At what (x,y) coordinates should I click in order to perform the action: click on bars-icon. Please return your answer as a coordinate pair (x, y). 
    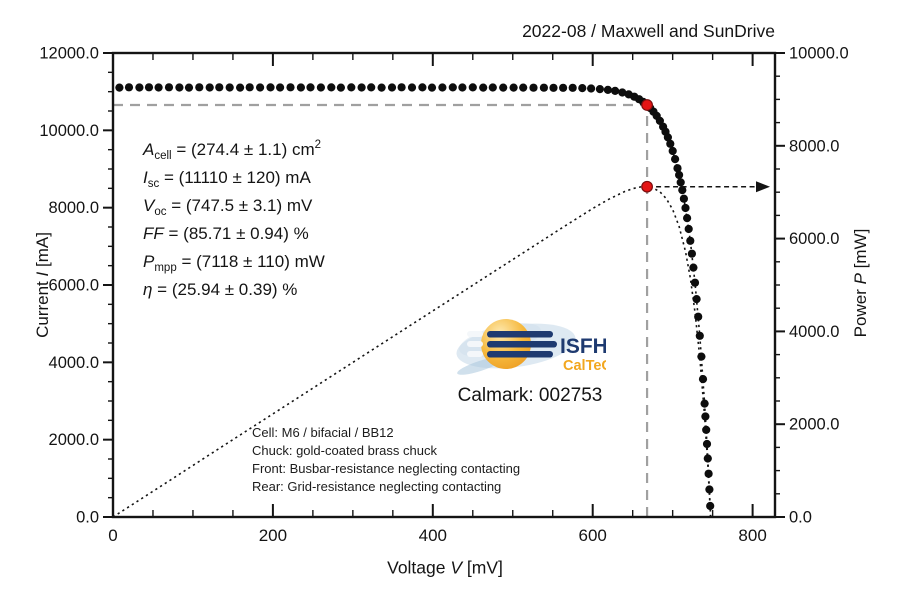
    Looking at the image, I should click on (512, 344).